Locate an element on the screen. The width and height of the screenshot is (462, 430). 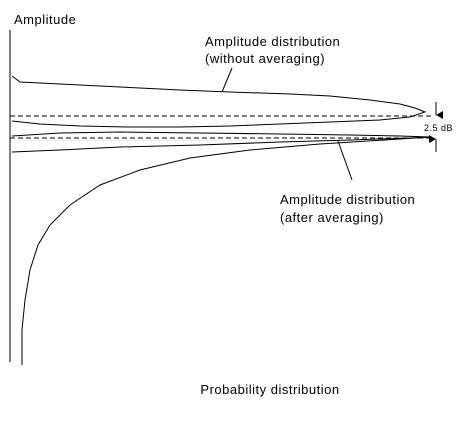
x-axis-label: Probability distribution is located at coordinates (269, 389).